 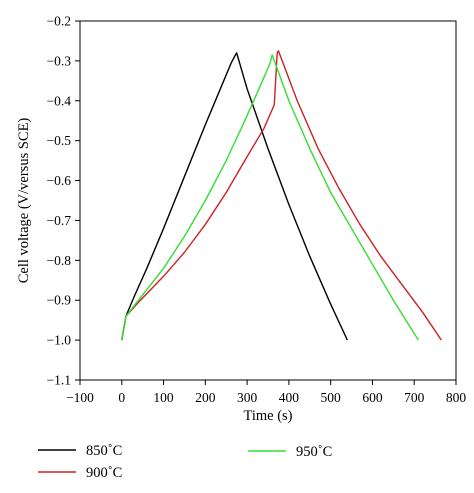 What do you see at coordinates (205, 397) in the screenshot?
I see `x-tick-label: 200` at bounding box center [205, 397].